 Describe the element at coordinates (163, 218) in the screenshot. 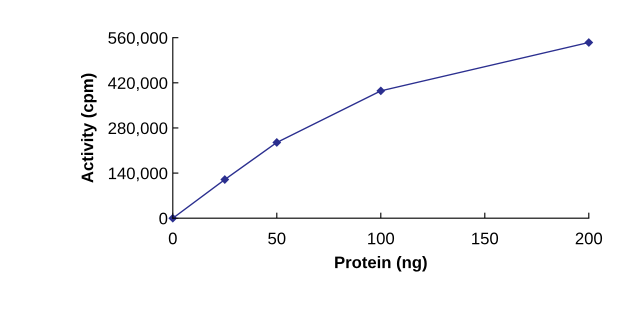

I see `y-tick-label: 0` at that location.